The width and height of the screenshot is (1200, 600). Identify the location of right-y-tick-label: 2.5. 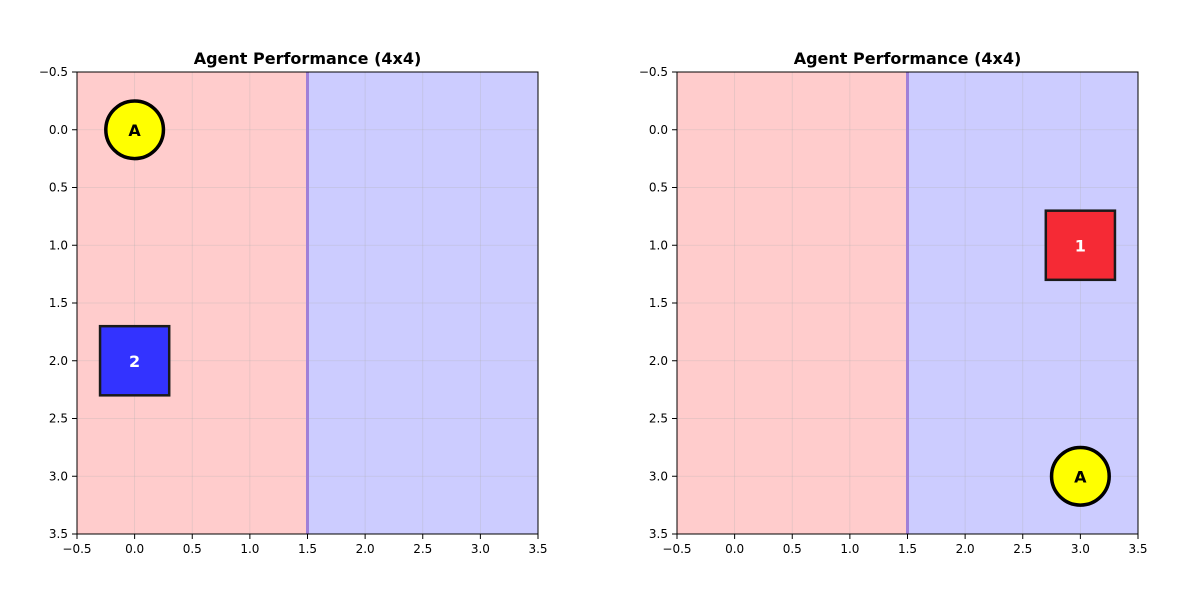
(658, 419).